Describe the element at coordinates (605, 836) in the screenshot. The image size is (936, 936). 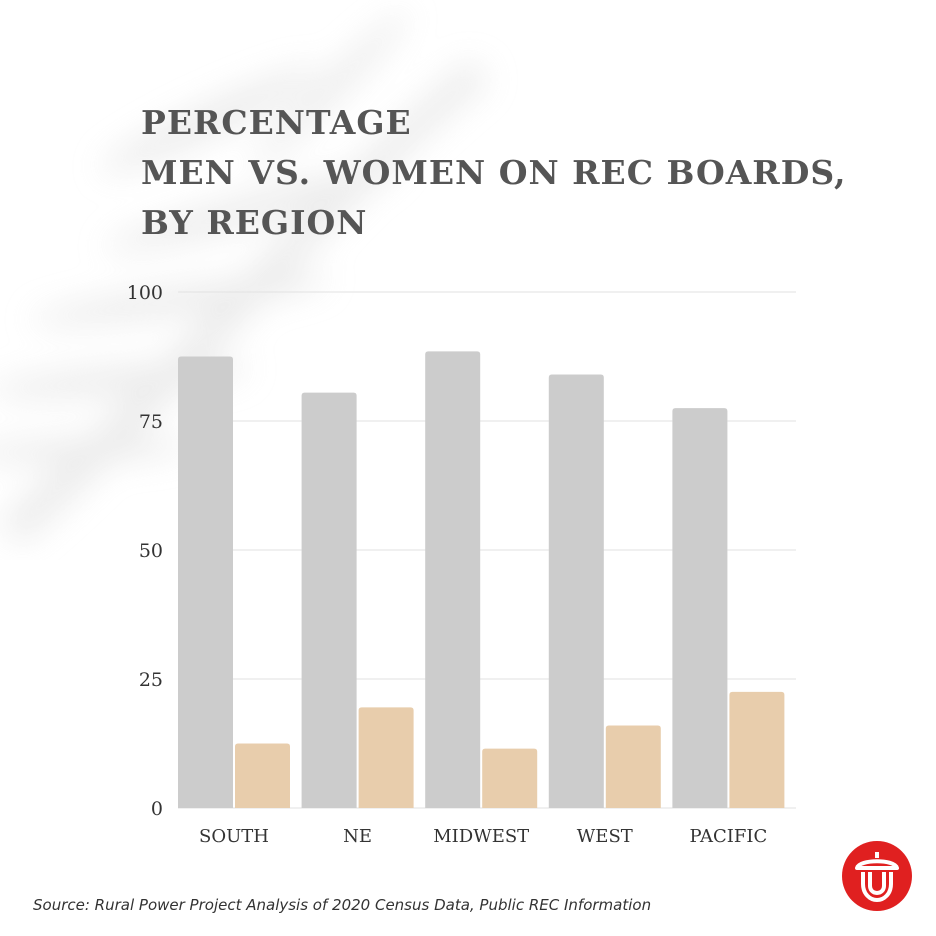
I see `x-tick-label-west: WEST` at that location.